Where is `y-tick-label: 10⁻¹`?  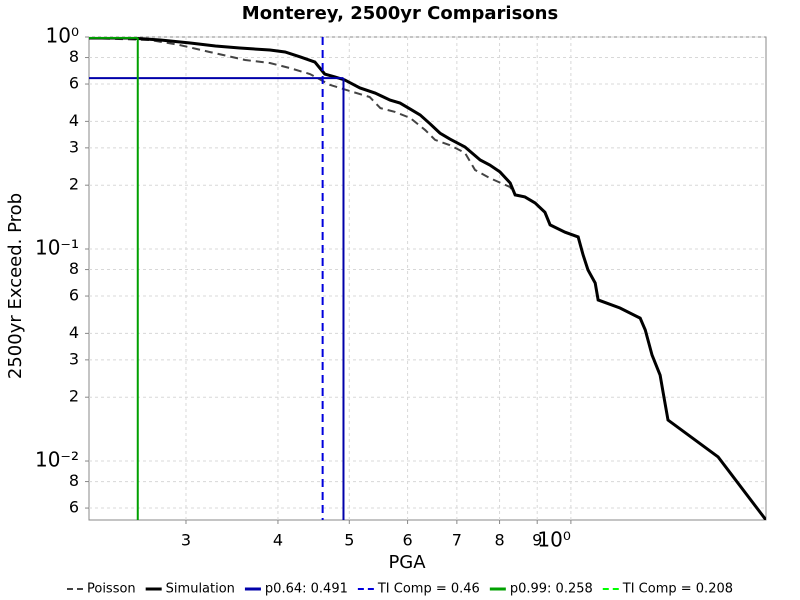
y-tick-label: 10⁻¹ is located at coordinates (57, 248).